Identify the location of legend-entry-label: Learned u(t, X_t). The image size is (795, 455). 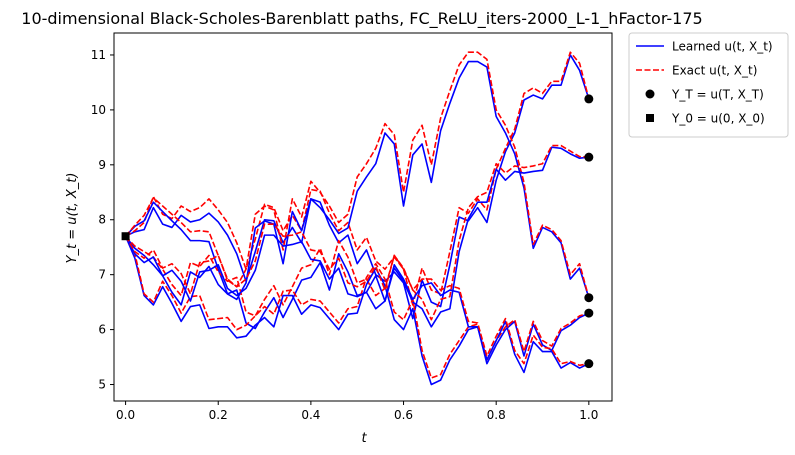
(722, 47).